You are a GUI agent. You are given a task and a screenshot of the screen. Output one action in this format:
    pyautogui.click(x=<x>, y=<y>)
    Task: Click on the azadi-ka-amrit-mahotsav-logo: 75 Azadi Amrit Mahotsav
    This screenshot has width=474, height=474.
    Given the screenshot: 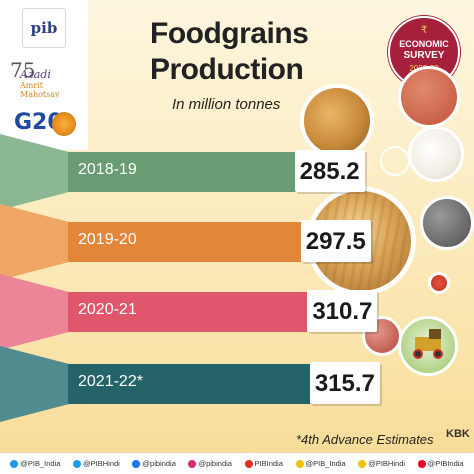 What is the action you would take?
    pyautogui.click(x=45, y=78)
    